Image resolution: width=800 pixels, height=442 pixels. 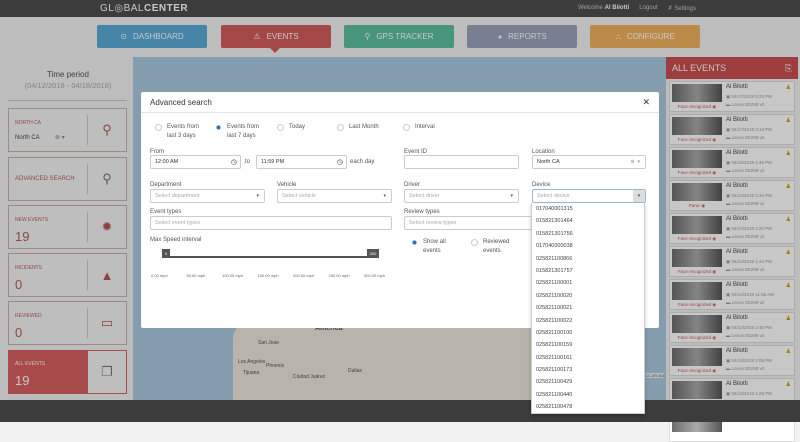 I want to click on device-option: 025821100001, so click(x=554, y=283).